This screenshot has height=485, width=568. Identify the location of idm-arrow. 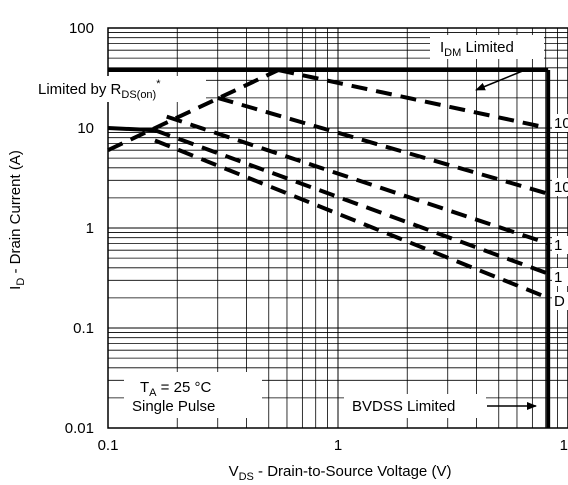
(500, 80).